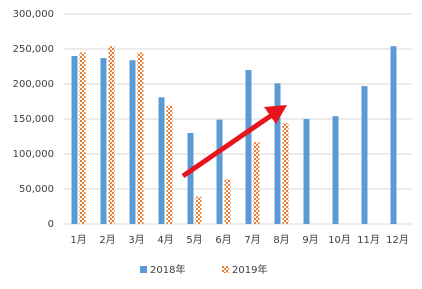  Describe the element at coordinates (252, 240) in the screenshot. I see `x-tick-label: 7月` at that location.